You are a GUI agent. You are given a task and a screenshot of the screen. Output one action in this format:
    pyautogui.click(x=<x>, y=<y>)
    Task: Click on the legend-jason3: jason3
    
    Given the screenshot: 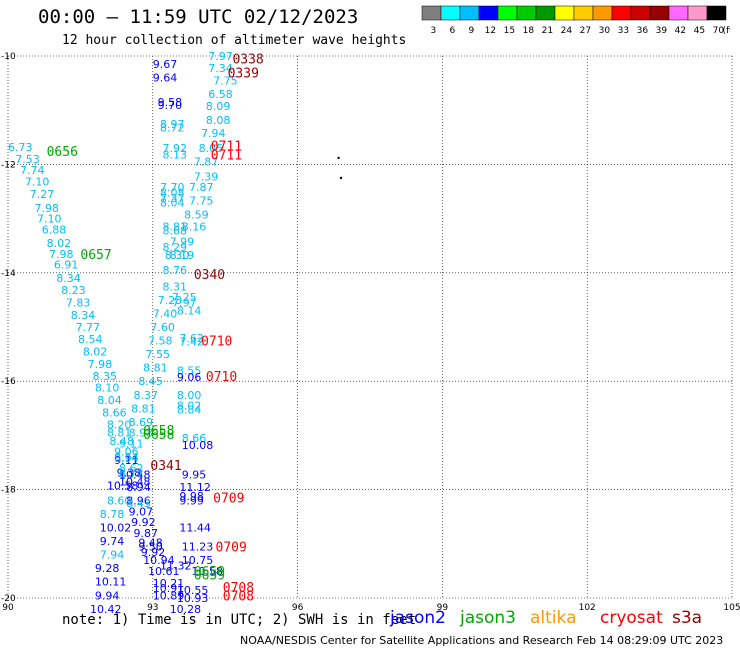 What is the action you would take?
    pyautogui.click(x=488, y=618)
    